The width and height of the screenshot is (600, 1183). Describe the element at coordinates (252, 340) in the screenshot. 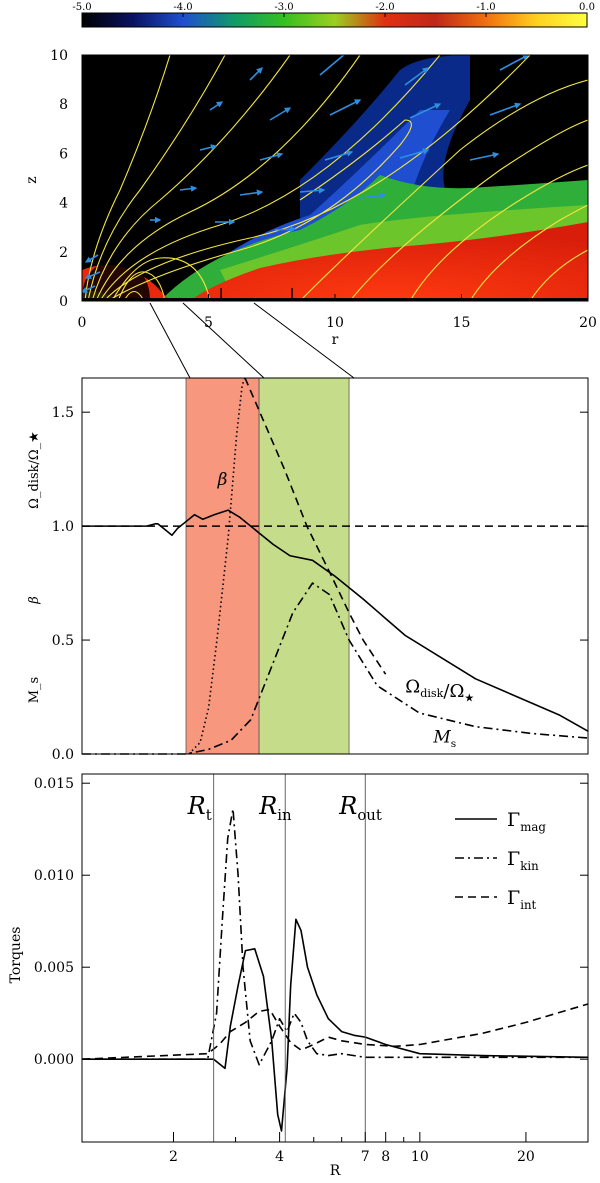

I see `connector-lines` at that location.